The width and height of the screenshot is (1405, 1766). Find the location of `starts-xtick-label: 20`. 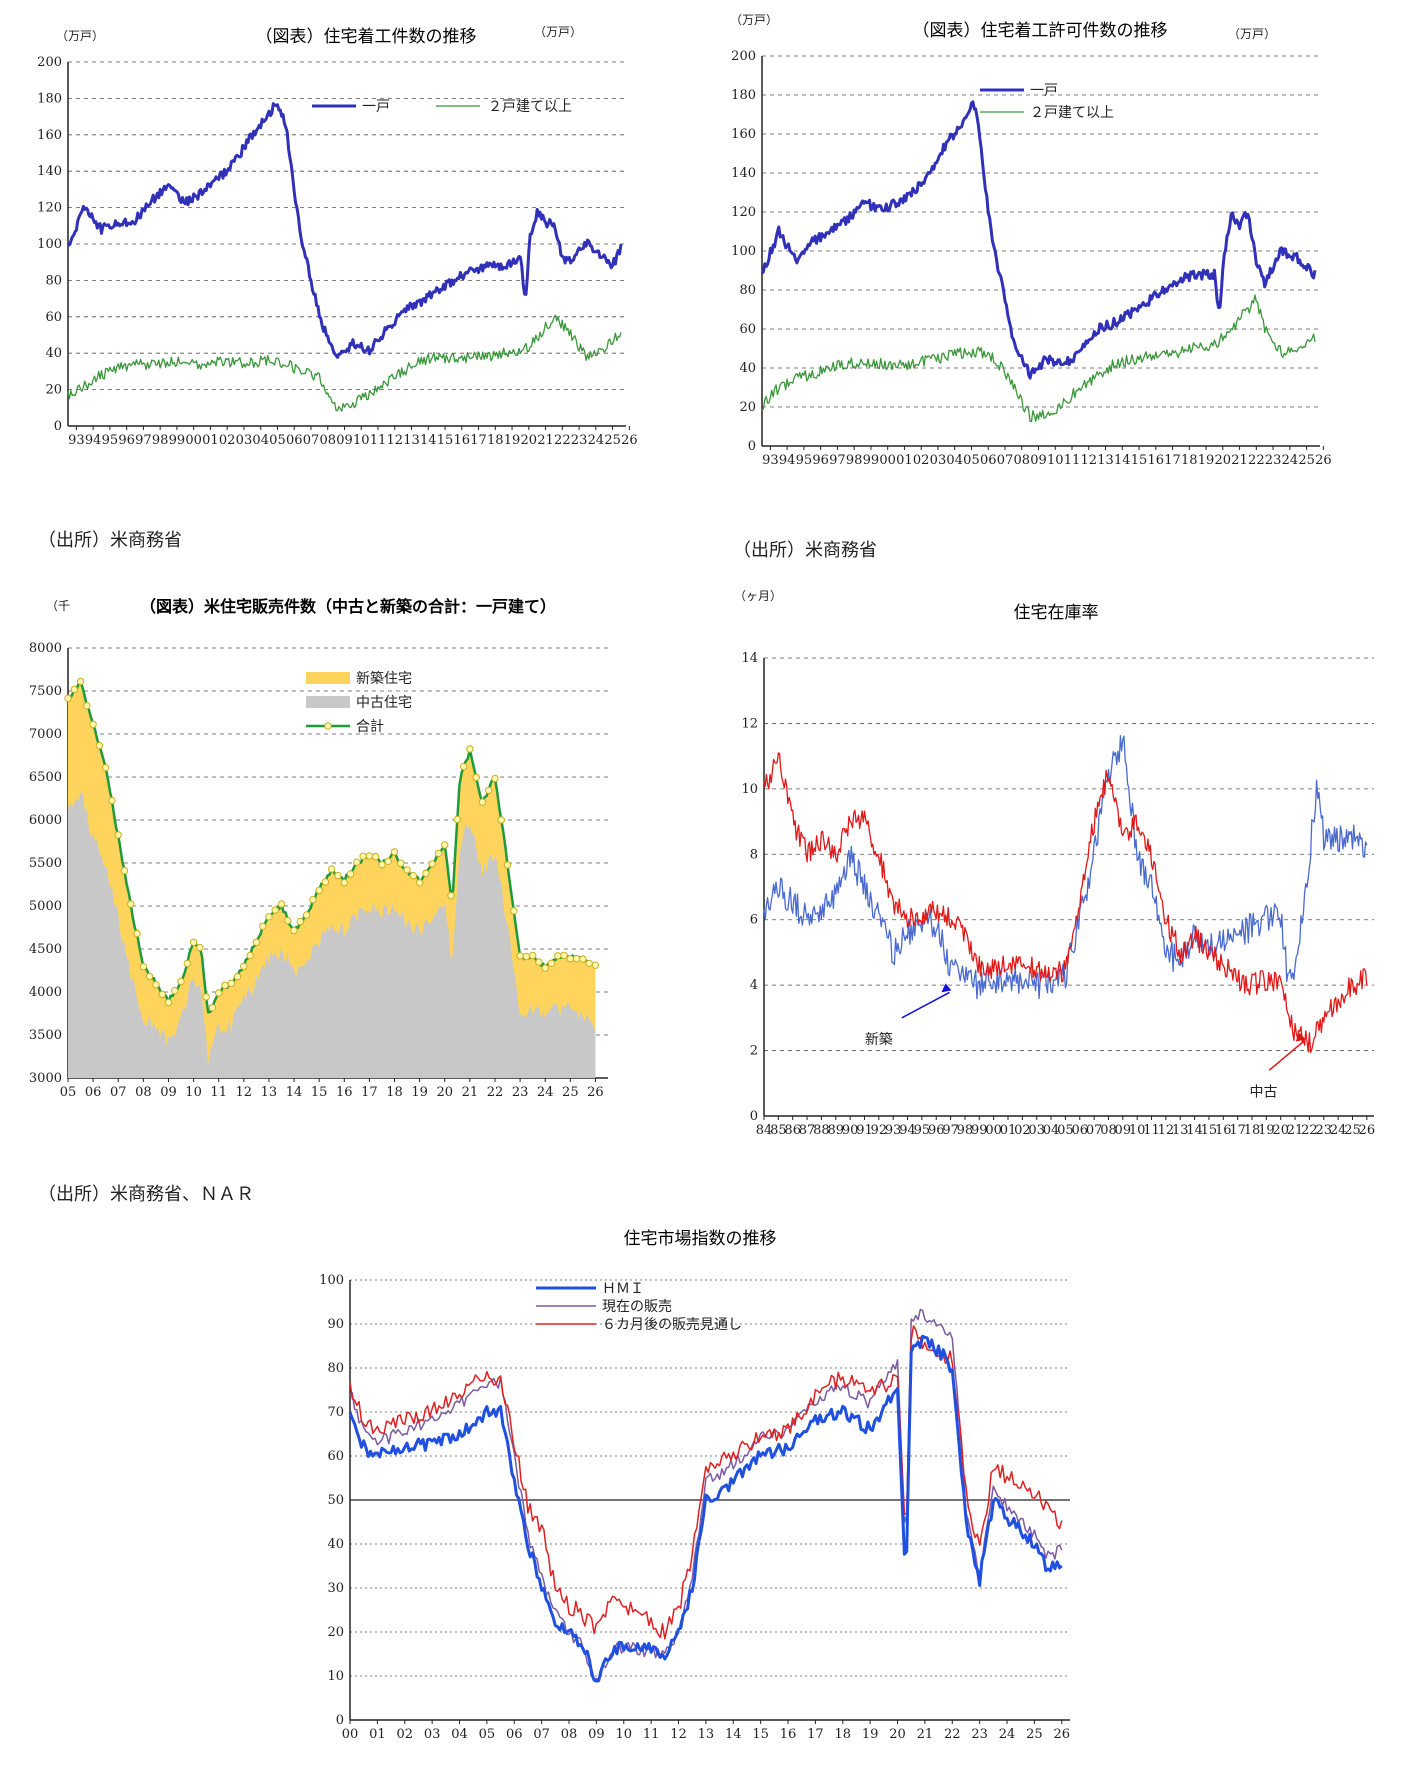

starts-xtick-label: 20 is located at coordinates (529, 440).